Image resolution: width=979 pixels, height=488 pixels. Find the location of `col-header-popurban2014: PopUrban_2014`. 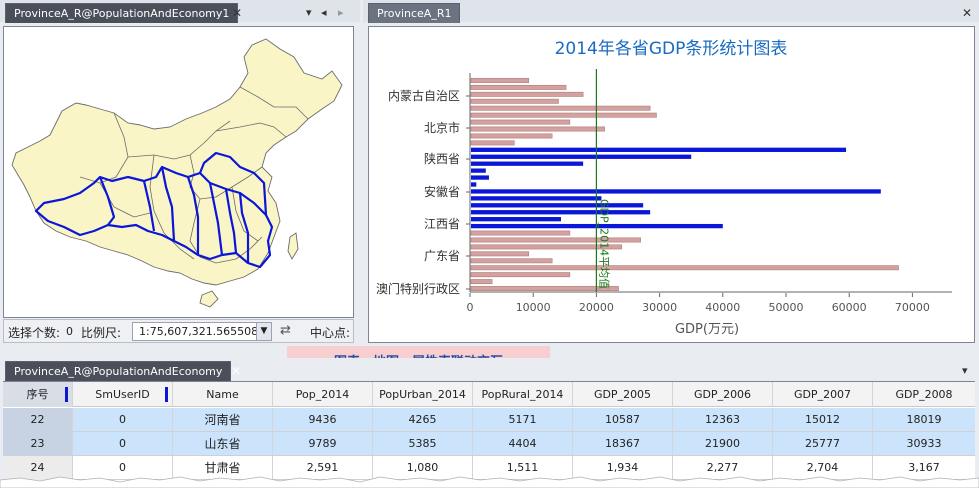

col-header-popurban2014: PopUrban_2014 is located at coordinates (423, 394).